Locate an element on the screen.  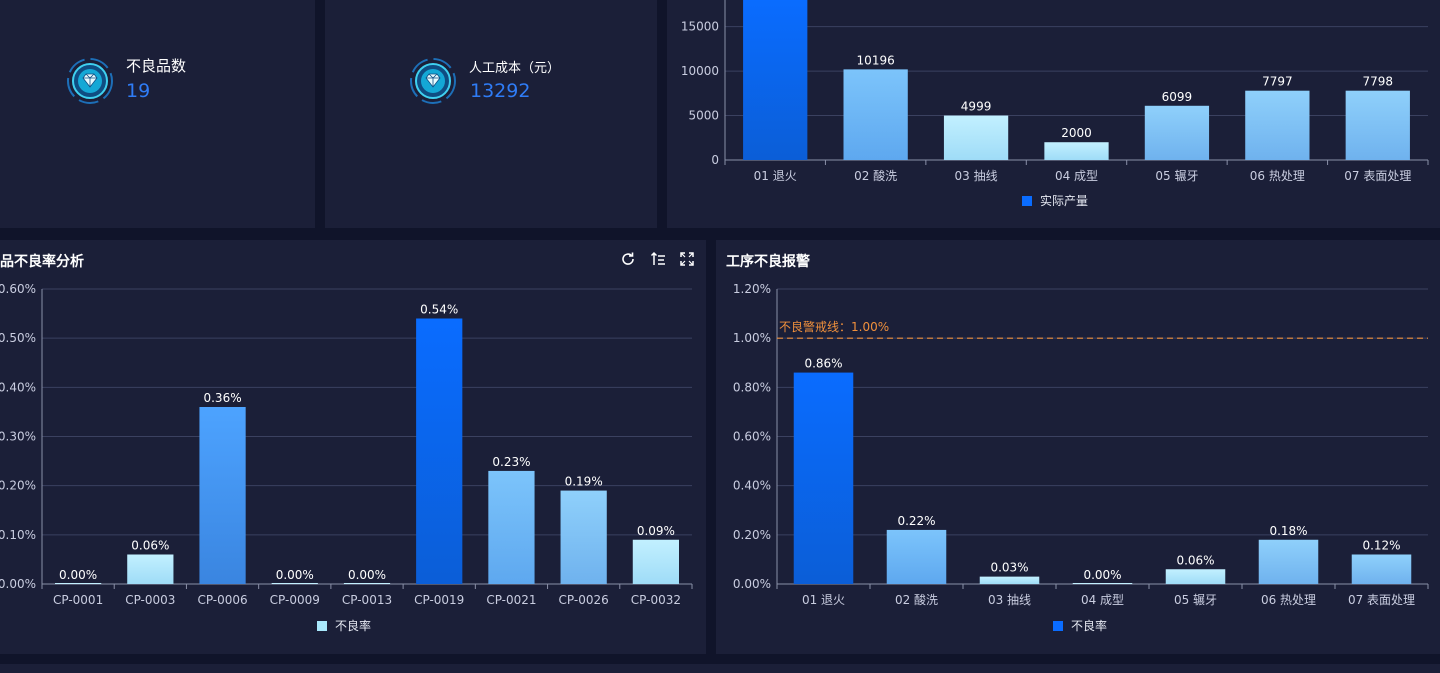
x-tick-label: CP-0021 is located at coordinates (511, 600).